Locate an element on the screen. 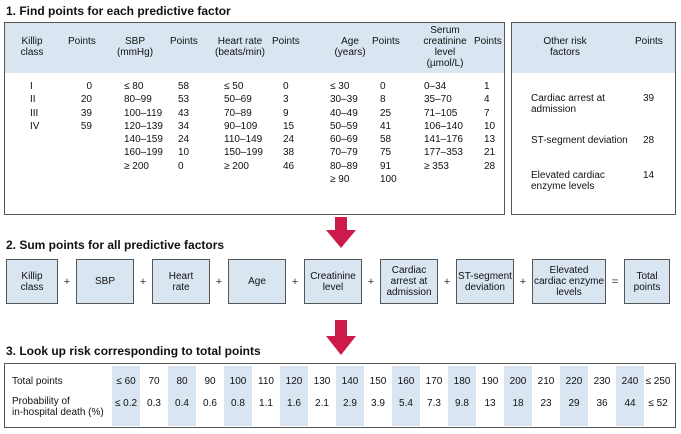 The width and height of the screenshot is (681, 434). heart-rate-label: ≥ 200 is located at coordinates (236, 166).